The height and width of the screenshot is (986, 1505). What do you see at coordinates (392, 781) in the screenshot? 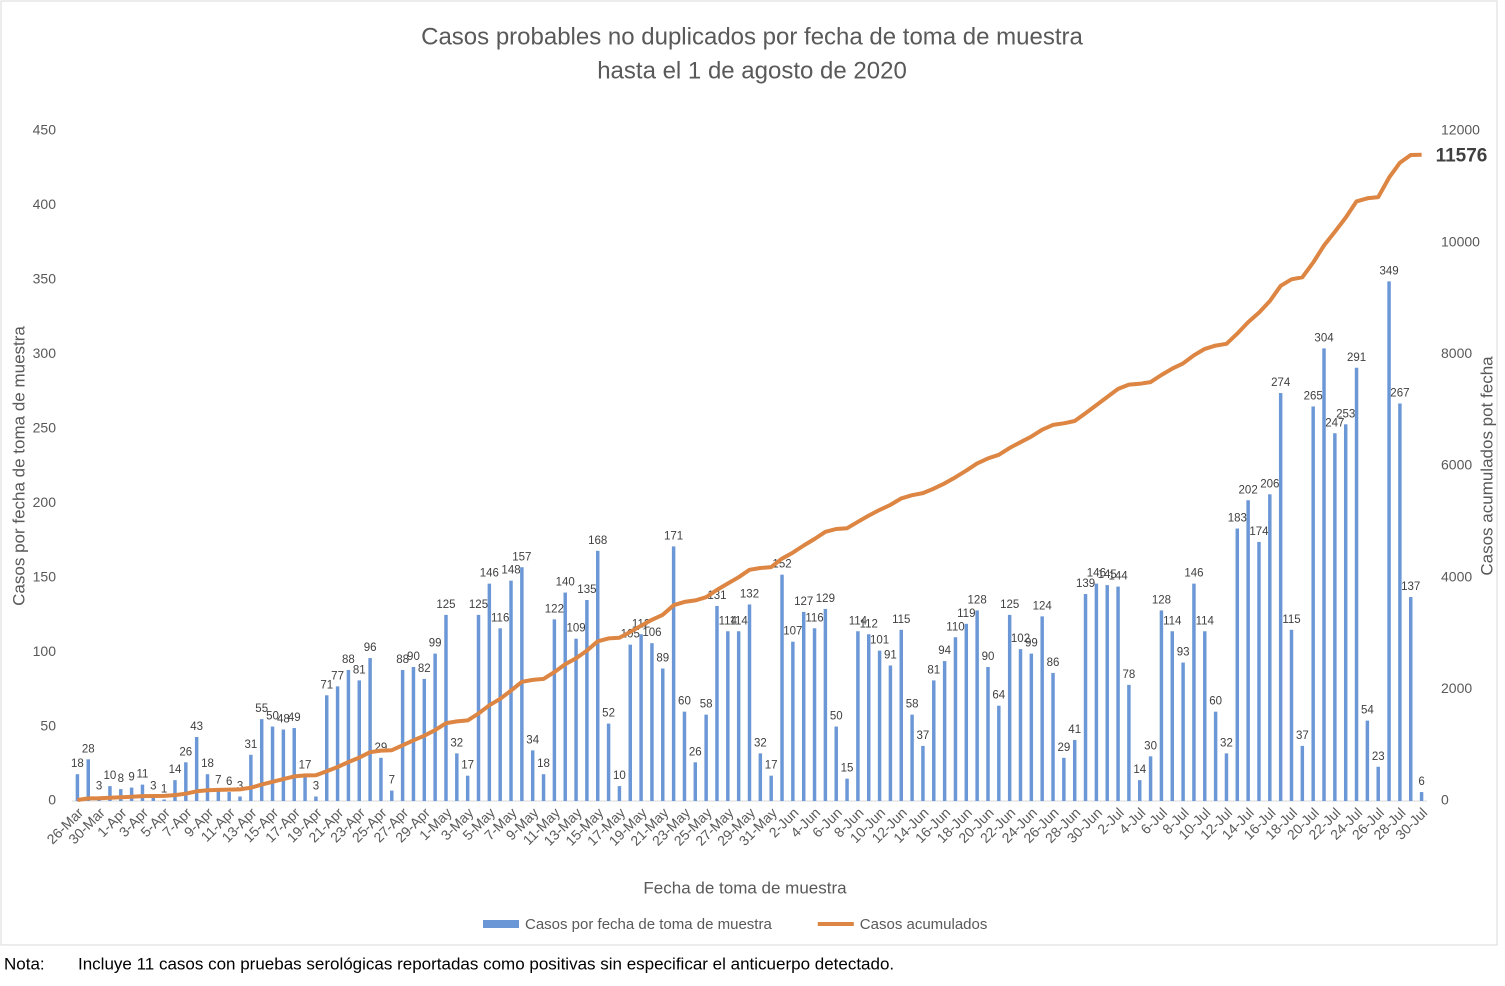
I see `data-label: 7` at bounding box center [392, 781].